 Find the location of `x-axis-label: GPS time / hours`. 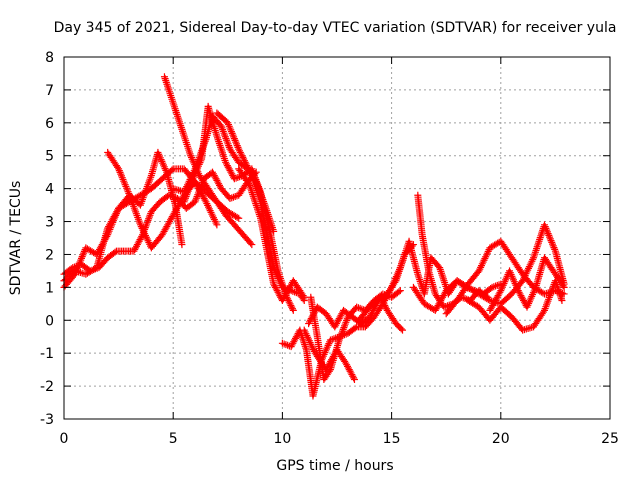

x-axis-label: GPS time / hours is located at coordinates (334, 466).